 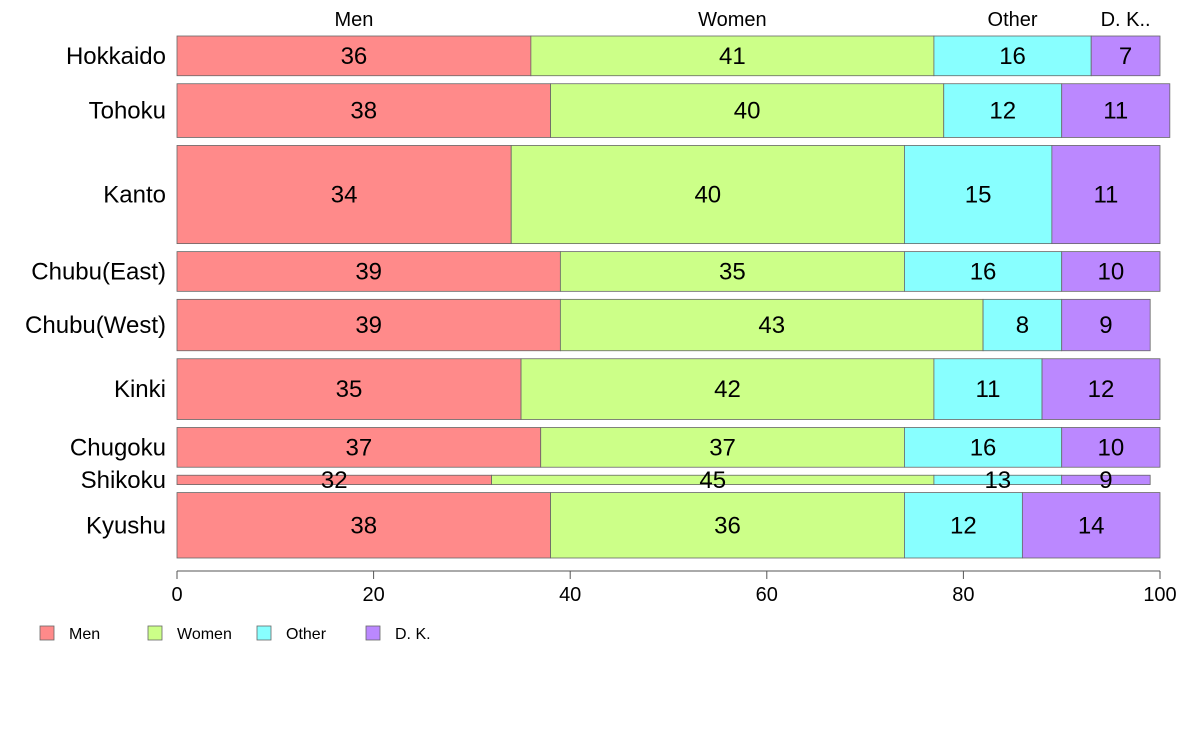 I want to click on data-label: 15, so click(x=978, y=195).